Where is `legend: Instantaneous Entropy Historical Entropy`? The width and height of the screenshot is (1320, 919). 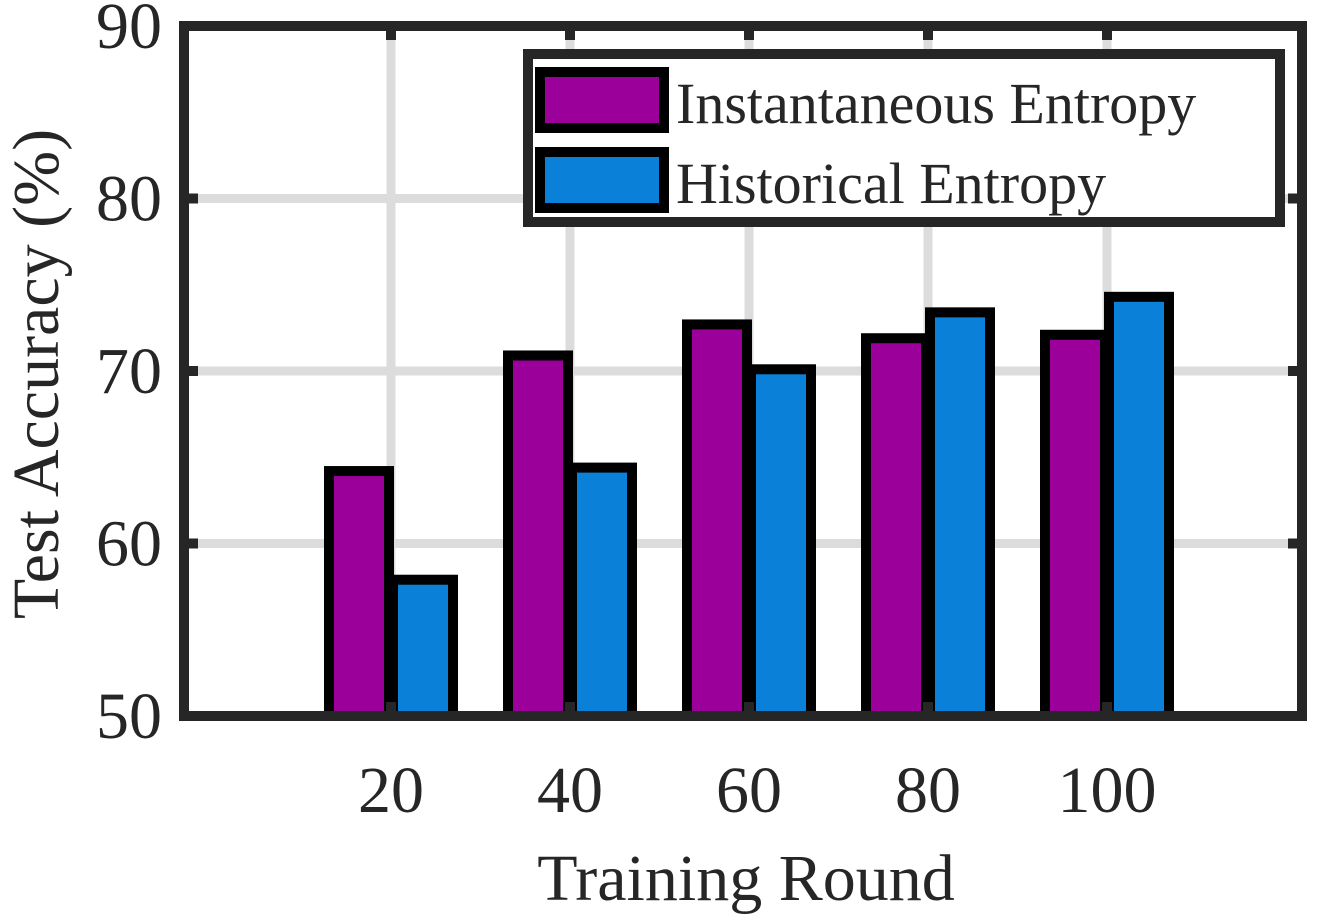 legend: Instantaneous Entropy Historical Entropy is located at coordinates (904, 138).